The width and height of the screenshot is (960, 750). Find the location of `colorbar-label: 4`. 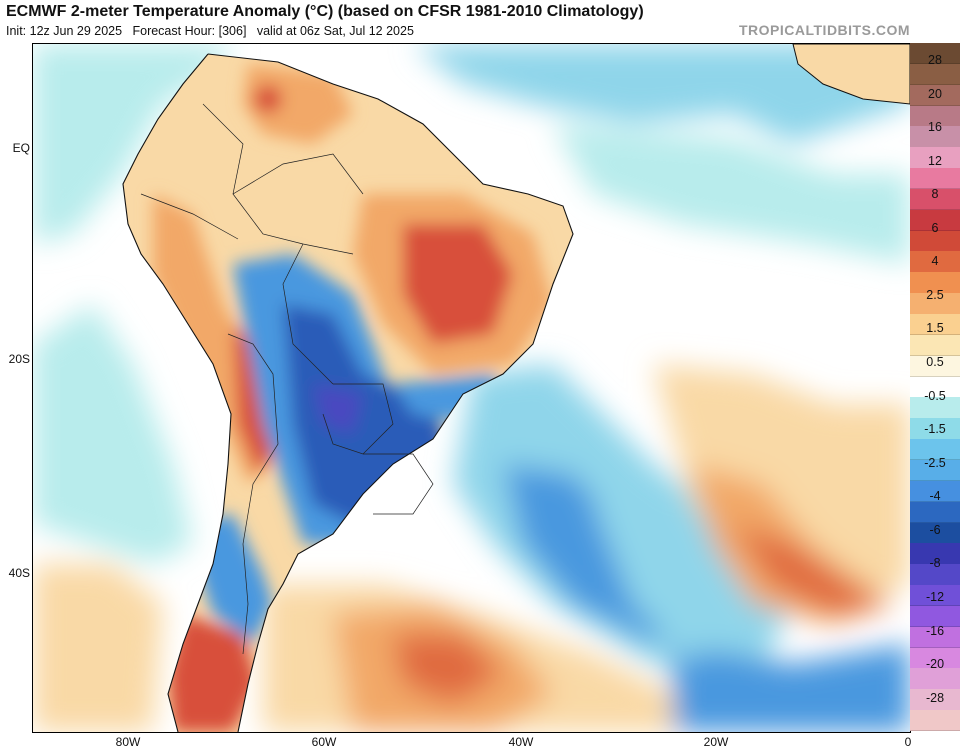

colorbar-label: 4 is located at coordinates (935, 261).